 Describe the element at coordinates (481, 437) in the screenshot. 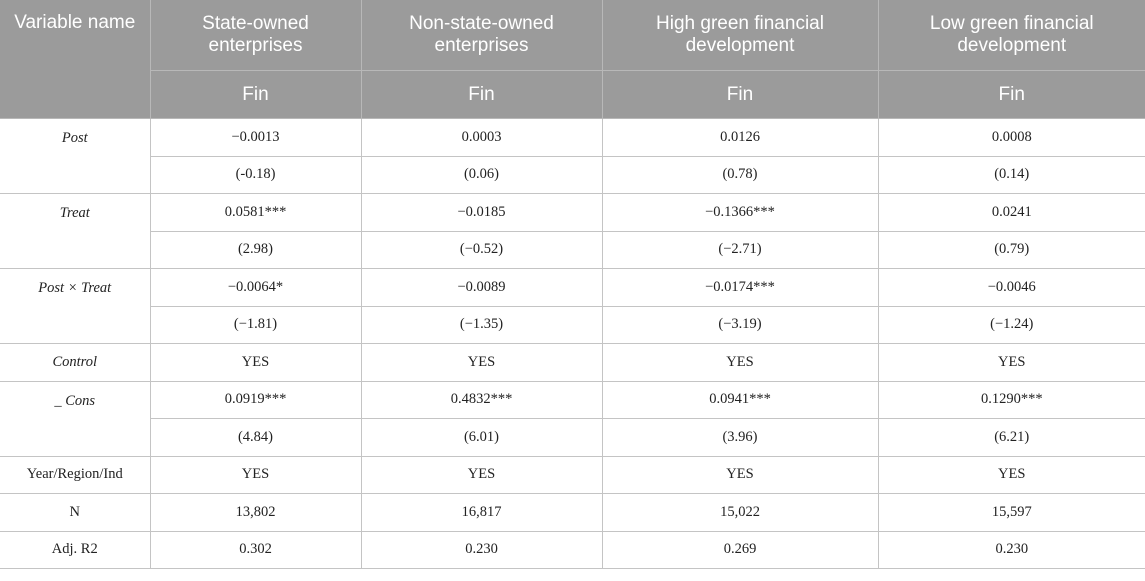

I see `cell: (6.01)` at that location.